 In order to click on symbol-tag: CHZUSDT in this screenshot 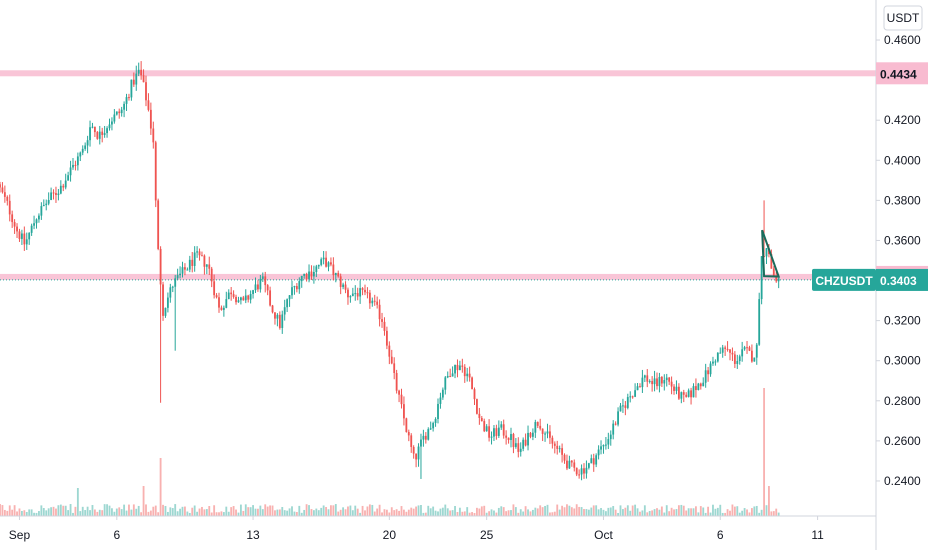, I will do `click(844, 279)`.